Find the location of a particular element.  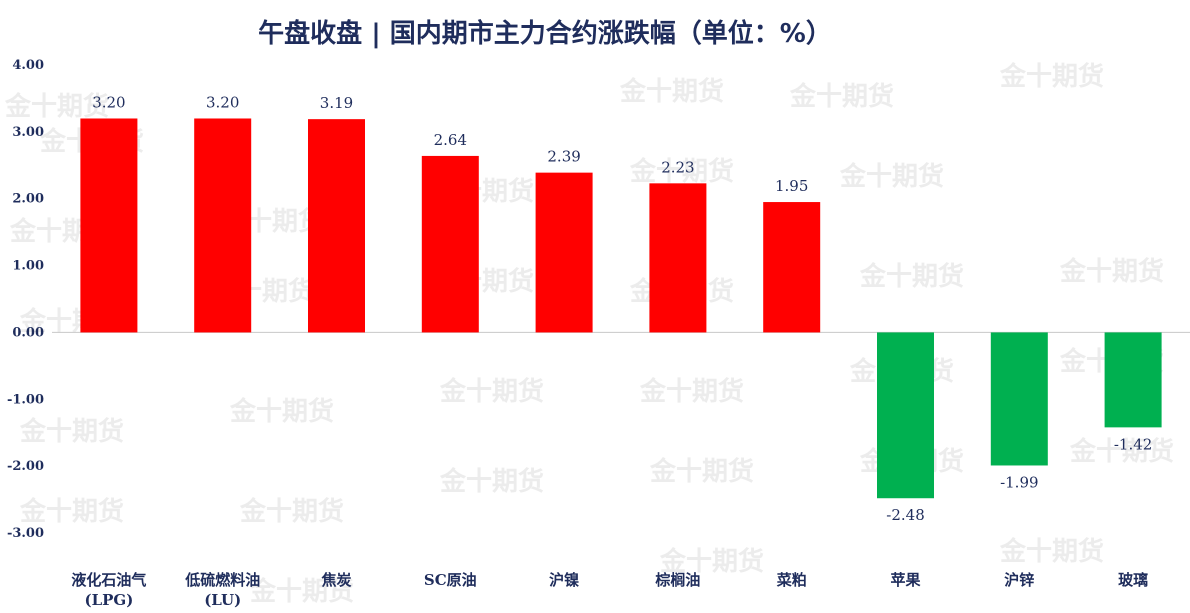

x-tick-label: 苹果 is located at coordinates (905, 580).